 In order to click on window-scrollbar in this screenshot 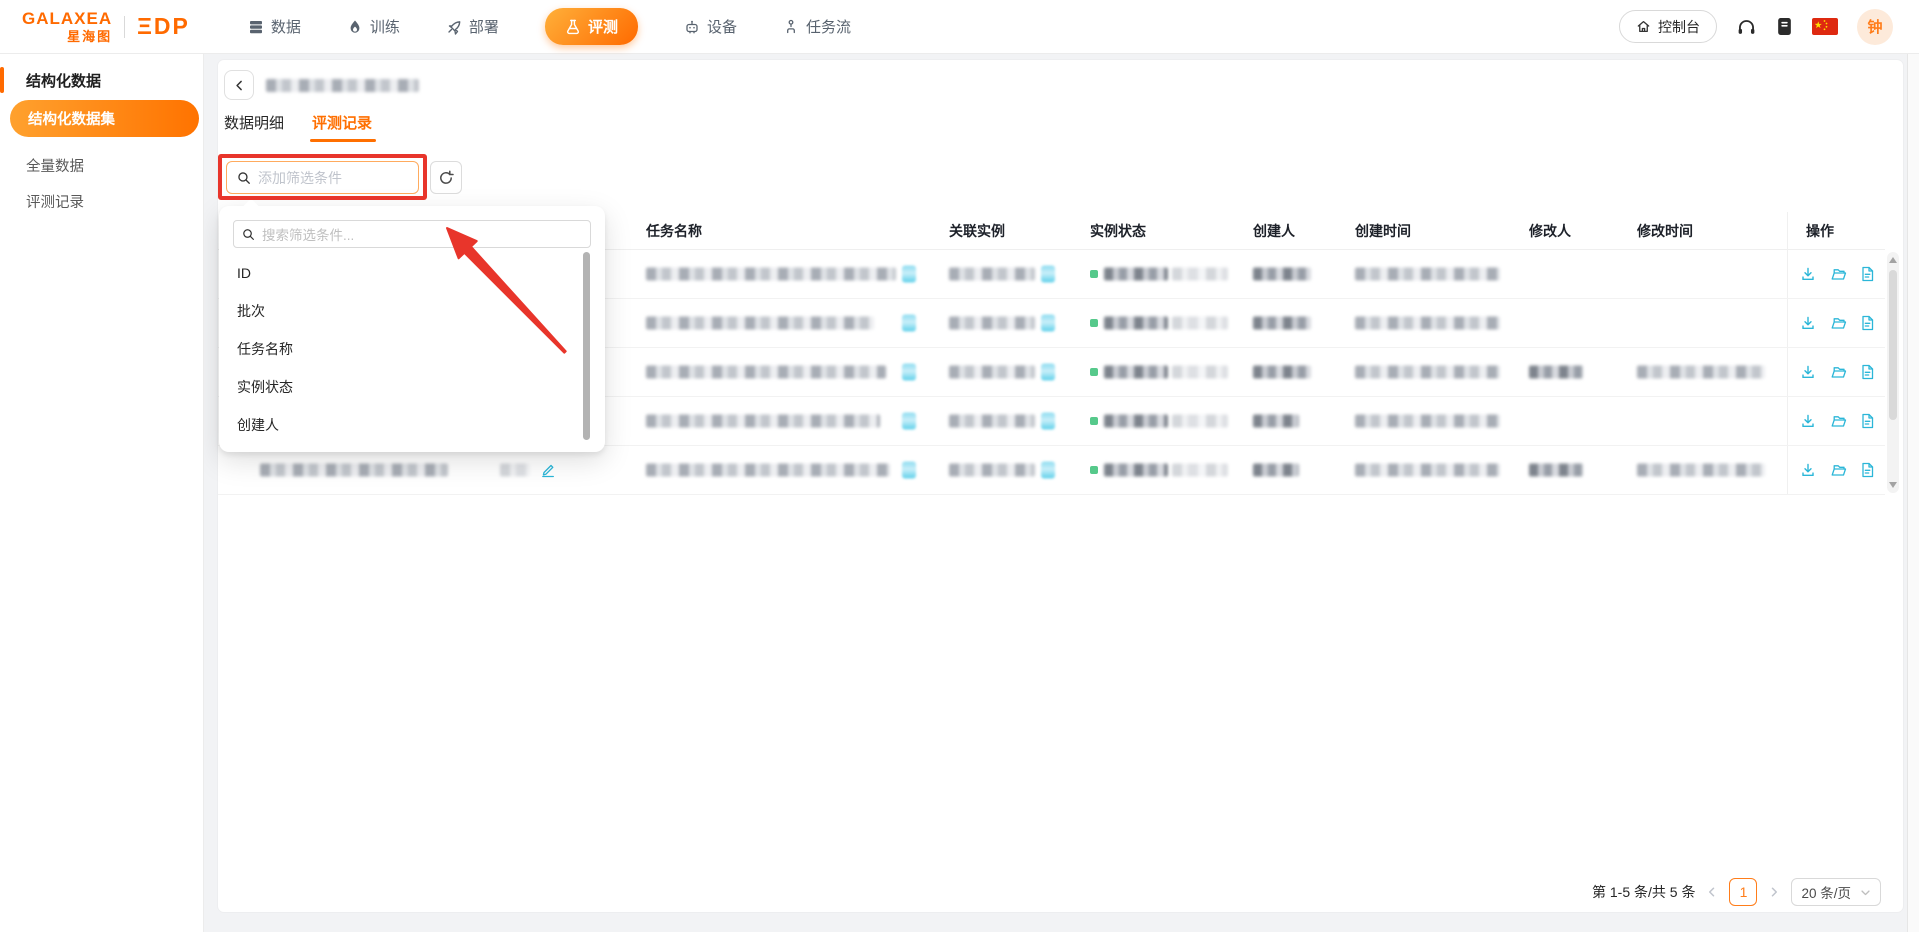, I will do `click(1913, 493)`.